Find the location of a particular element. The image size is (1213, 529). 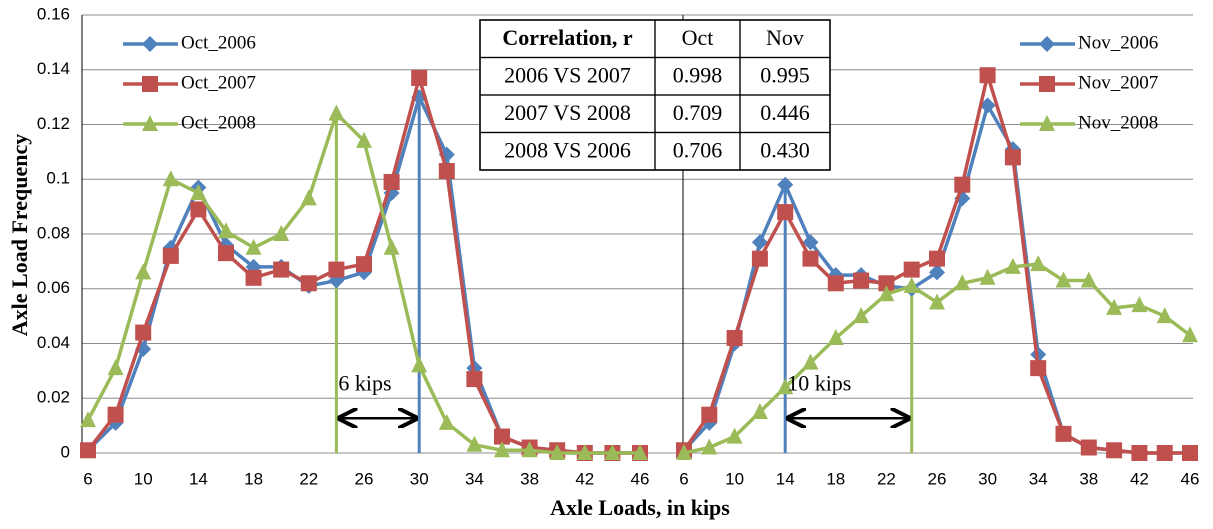

y-tick-label: 0.04 is located at coordinates (53, 342).